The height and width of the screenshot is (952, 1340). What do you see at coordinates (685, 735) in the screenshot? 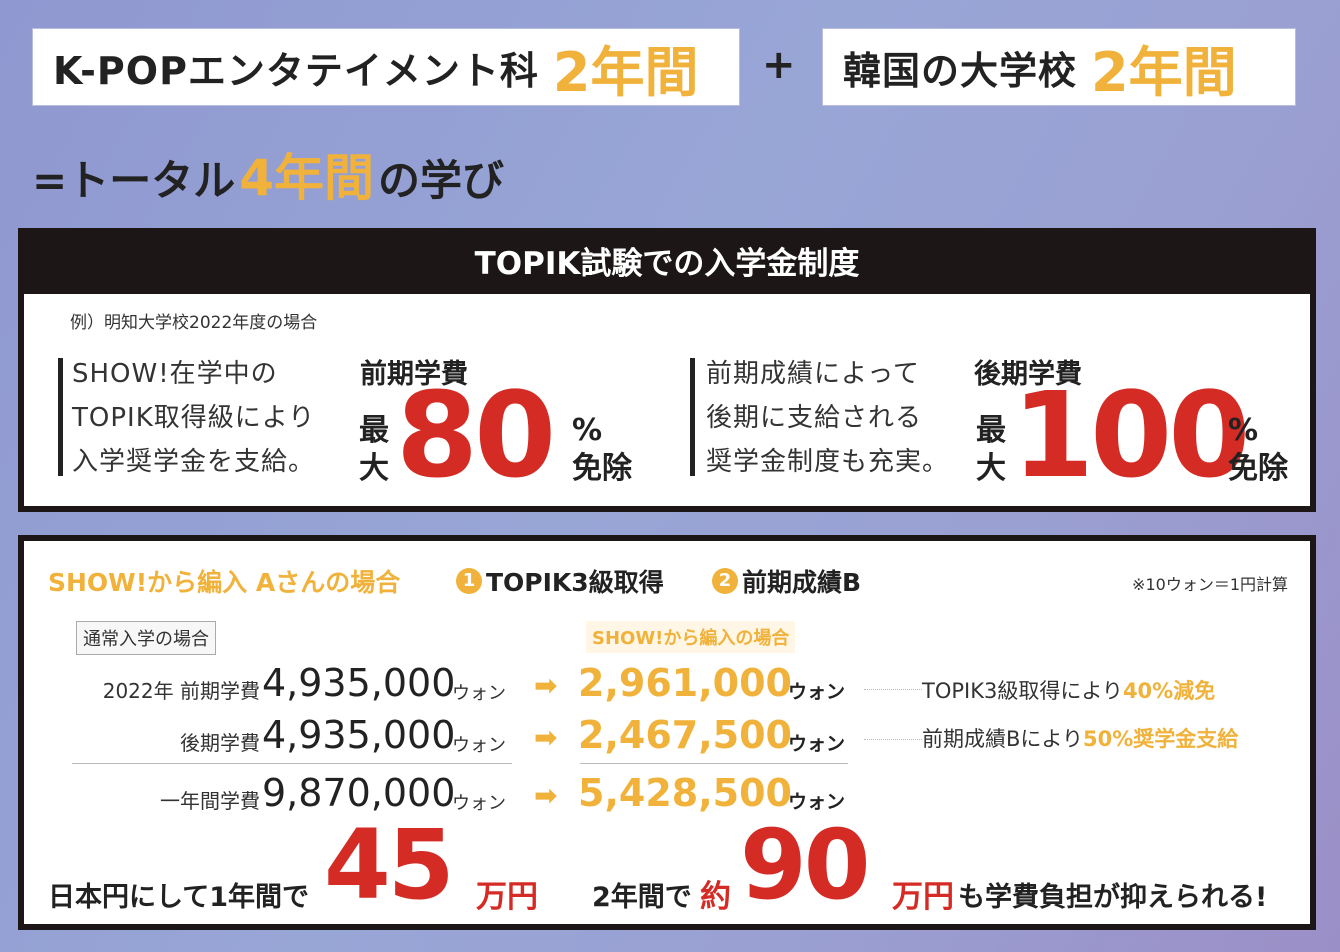
I see `show-amount: 2,467,500` at bounding box center [685, 735].